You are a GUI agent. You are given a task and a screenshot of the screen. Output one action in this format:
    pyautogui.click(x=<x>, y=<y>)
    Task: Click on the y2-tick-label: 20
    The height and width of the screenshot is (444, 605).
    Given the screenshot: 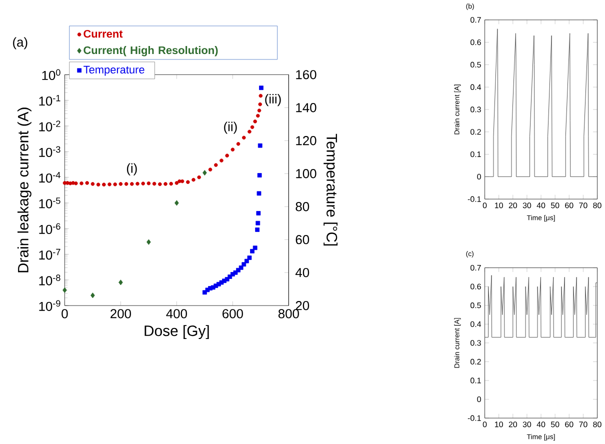 What is the action you would take?
    pyautogui.click(x=303, y=305)
    